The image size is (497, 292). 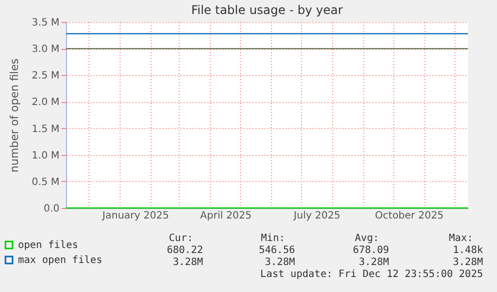 What do you see at coordinates (267, 10) in the screenshot?
I see `chart-title: File table usage - by year` at bounding box center [267, 10].